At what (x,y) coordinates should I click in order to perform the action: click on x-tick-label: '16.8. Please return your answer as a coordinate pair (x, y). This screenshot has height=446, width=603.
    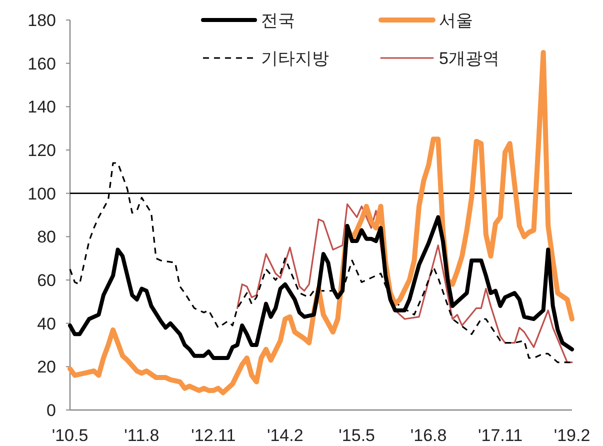
    Looking at the image, I should click on (428, 435).